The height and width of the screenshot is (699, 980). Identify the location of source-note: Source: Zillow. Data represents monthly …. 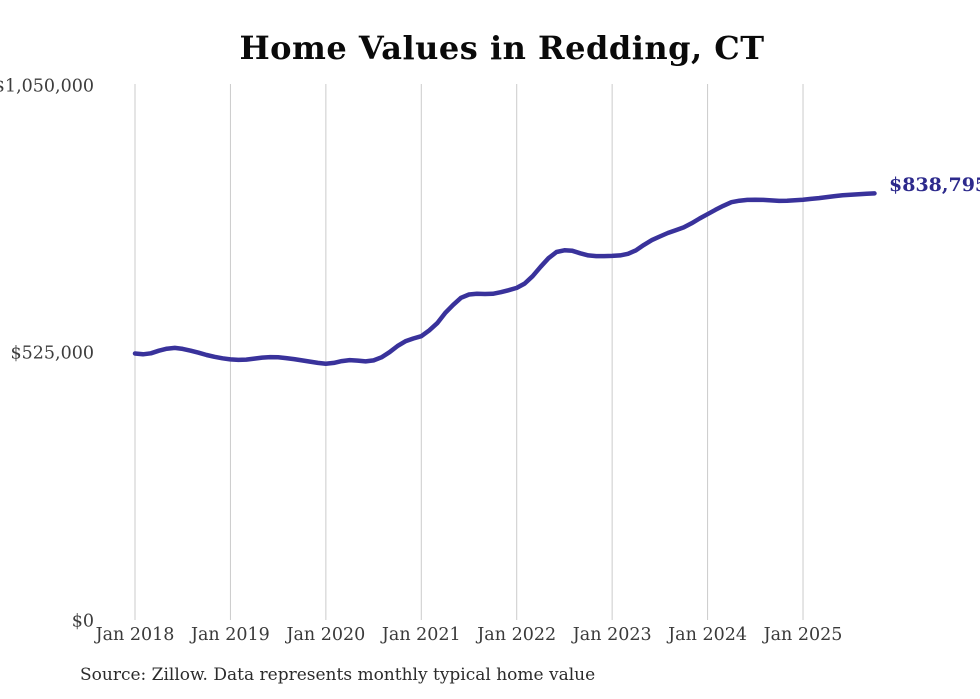
(338, 675).